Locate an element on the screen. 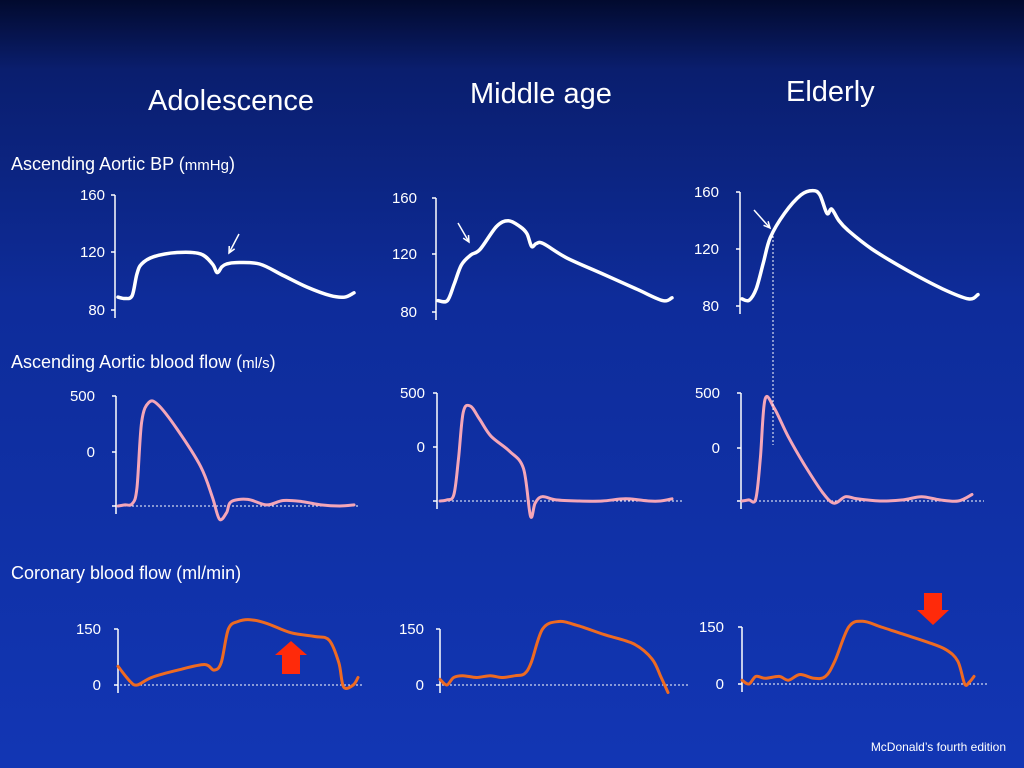 The image size is (1024, 768). series-line-bp-adolescence is located at coordinates (236, 275).